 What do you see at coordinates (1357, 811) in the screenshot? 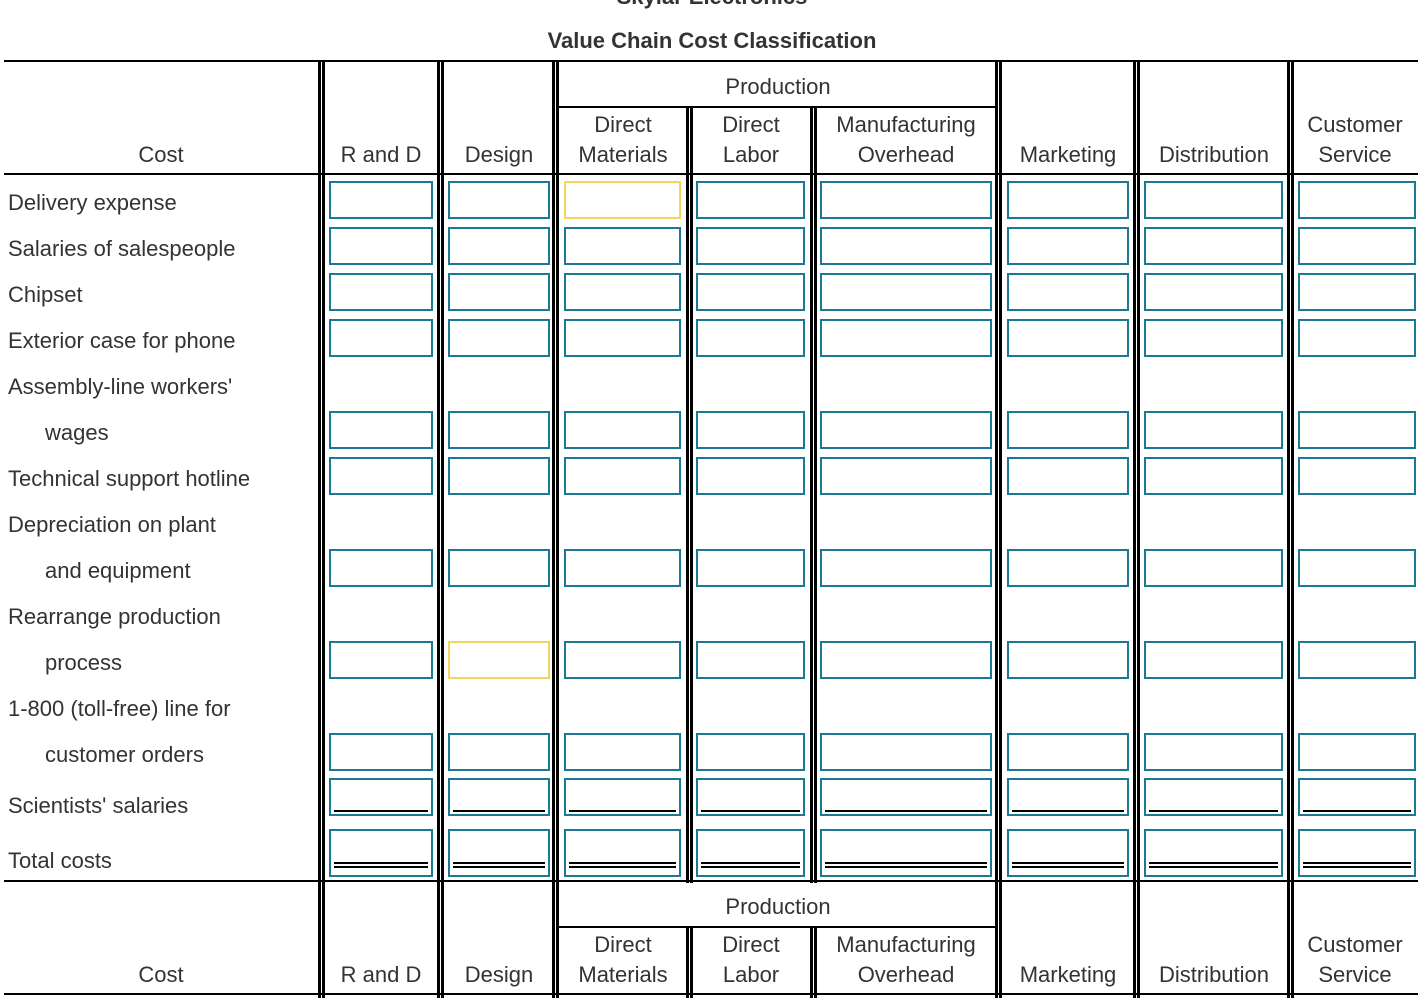
I see `subtotal-rule` at bounding box center [1357, 811].